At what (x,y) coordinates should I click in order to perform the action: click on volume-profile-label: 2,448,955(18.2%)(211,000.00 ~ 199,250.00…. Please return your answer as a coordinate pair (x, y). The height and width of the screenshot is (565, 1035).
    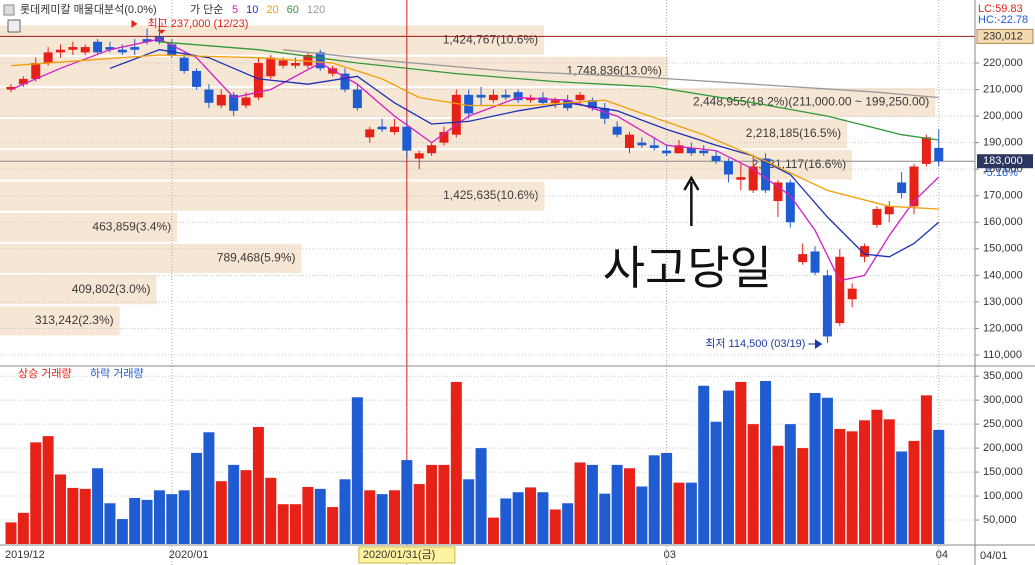
    Looking at the image, I should click on (811, 102).